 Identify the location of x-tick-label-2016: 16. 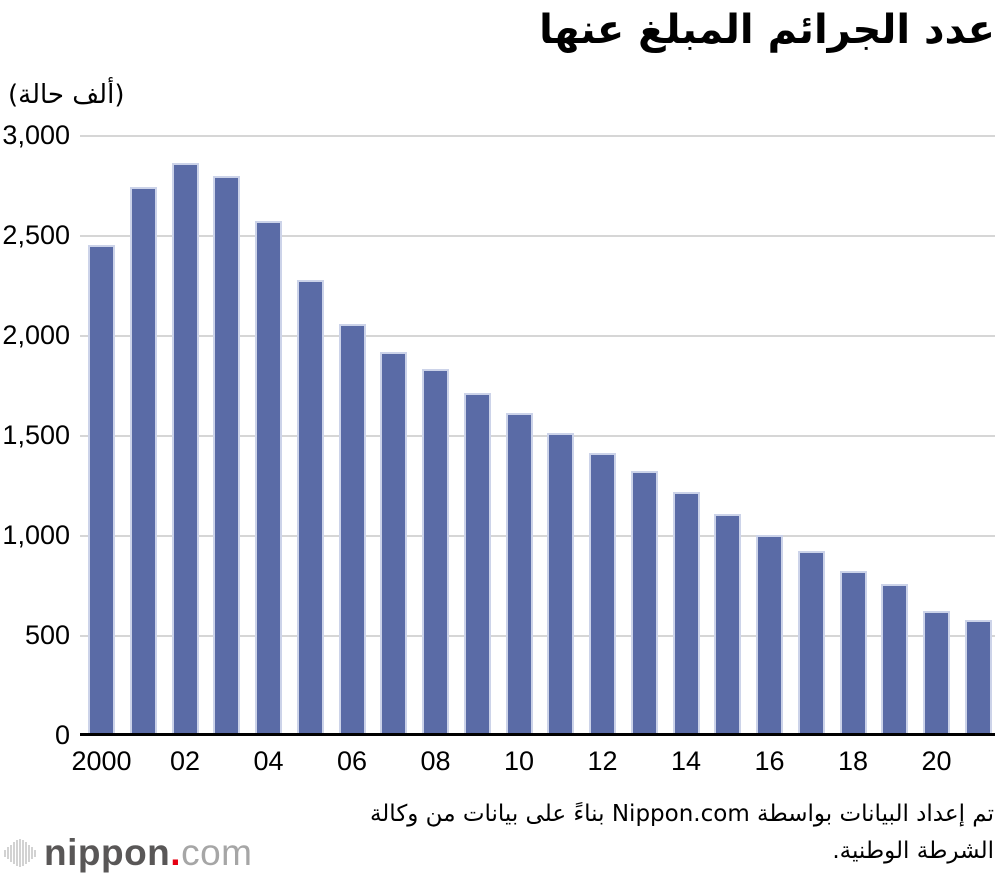
(769, 761).